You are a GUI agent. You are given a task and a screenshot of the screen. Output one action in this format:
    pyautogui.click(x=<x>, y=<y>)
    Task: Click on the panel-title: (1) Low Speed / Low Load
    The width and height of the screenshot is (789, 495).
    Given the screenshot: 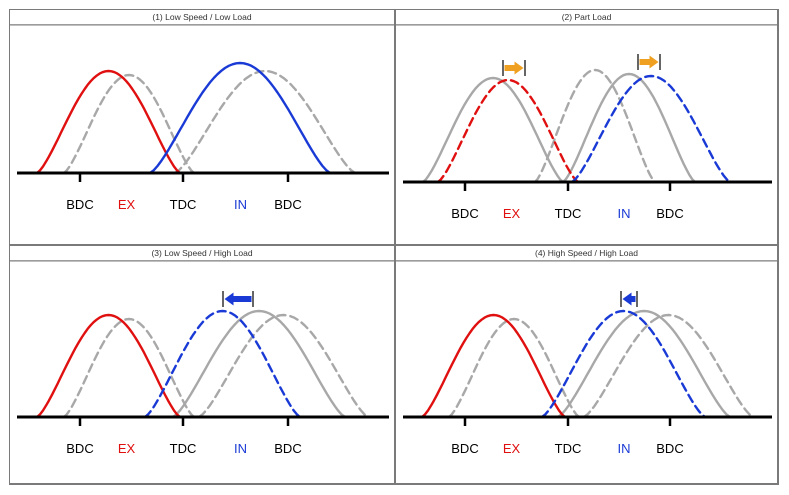 What is the action you would take?
    pyautogui.click(x=202, y=17)
    